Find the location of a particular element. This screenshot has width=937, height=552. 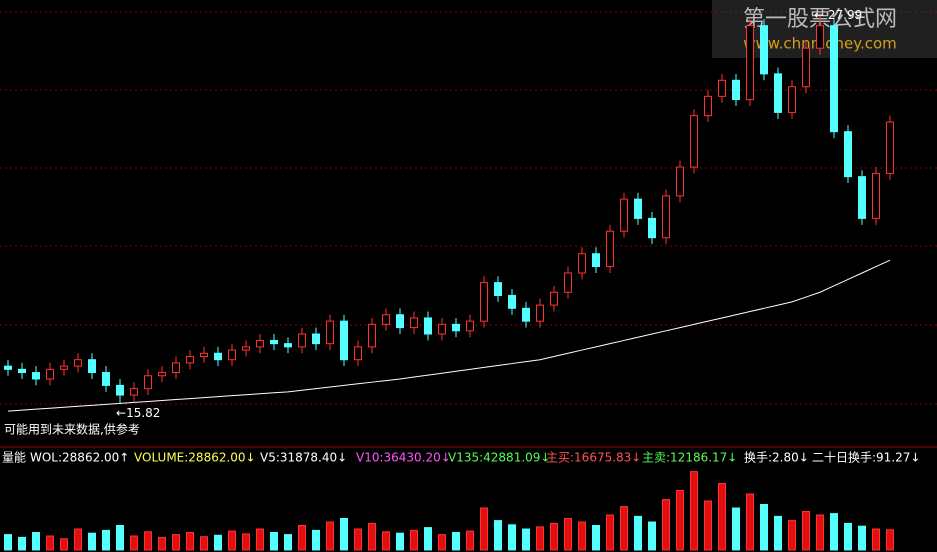

low-label: ←15.82 is located at coordinates (138, 413).